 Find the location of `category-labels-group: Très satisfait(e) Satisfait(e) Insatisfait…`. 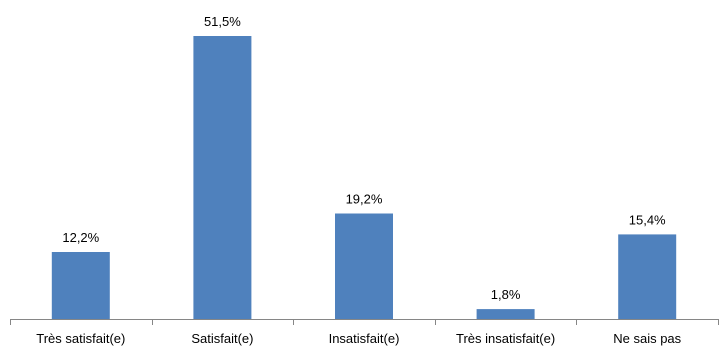

category-labels-group: Très satisfait(e) Satisfait(e) Insatisfait… is located at coordinates (358, 338).